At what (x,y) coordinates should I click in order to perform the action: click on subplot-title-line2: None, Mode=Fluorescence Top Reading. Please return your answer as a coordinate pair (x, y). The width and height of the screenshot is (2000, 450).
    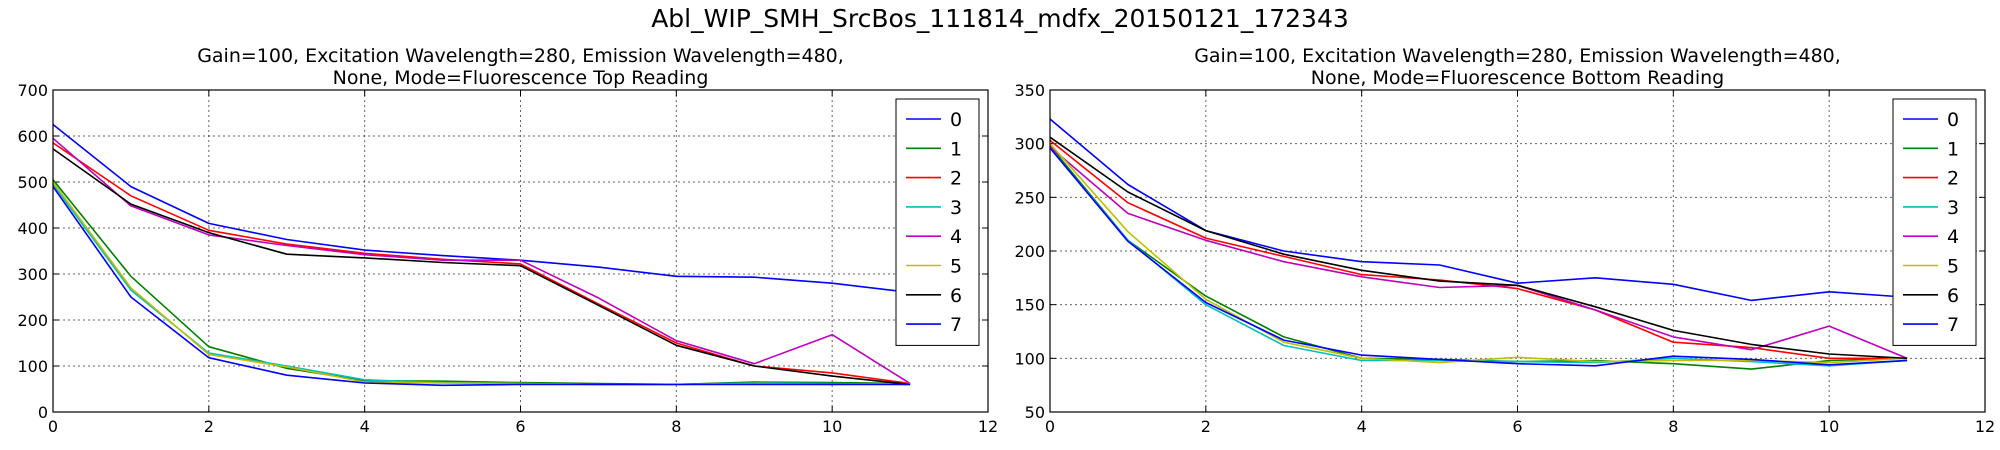
    Looking at the image, I should click on (521, 78).